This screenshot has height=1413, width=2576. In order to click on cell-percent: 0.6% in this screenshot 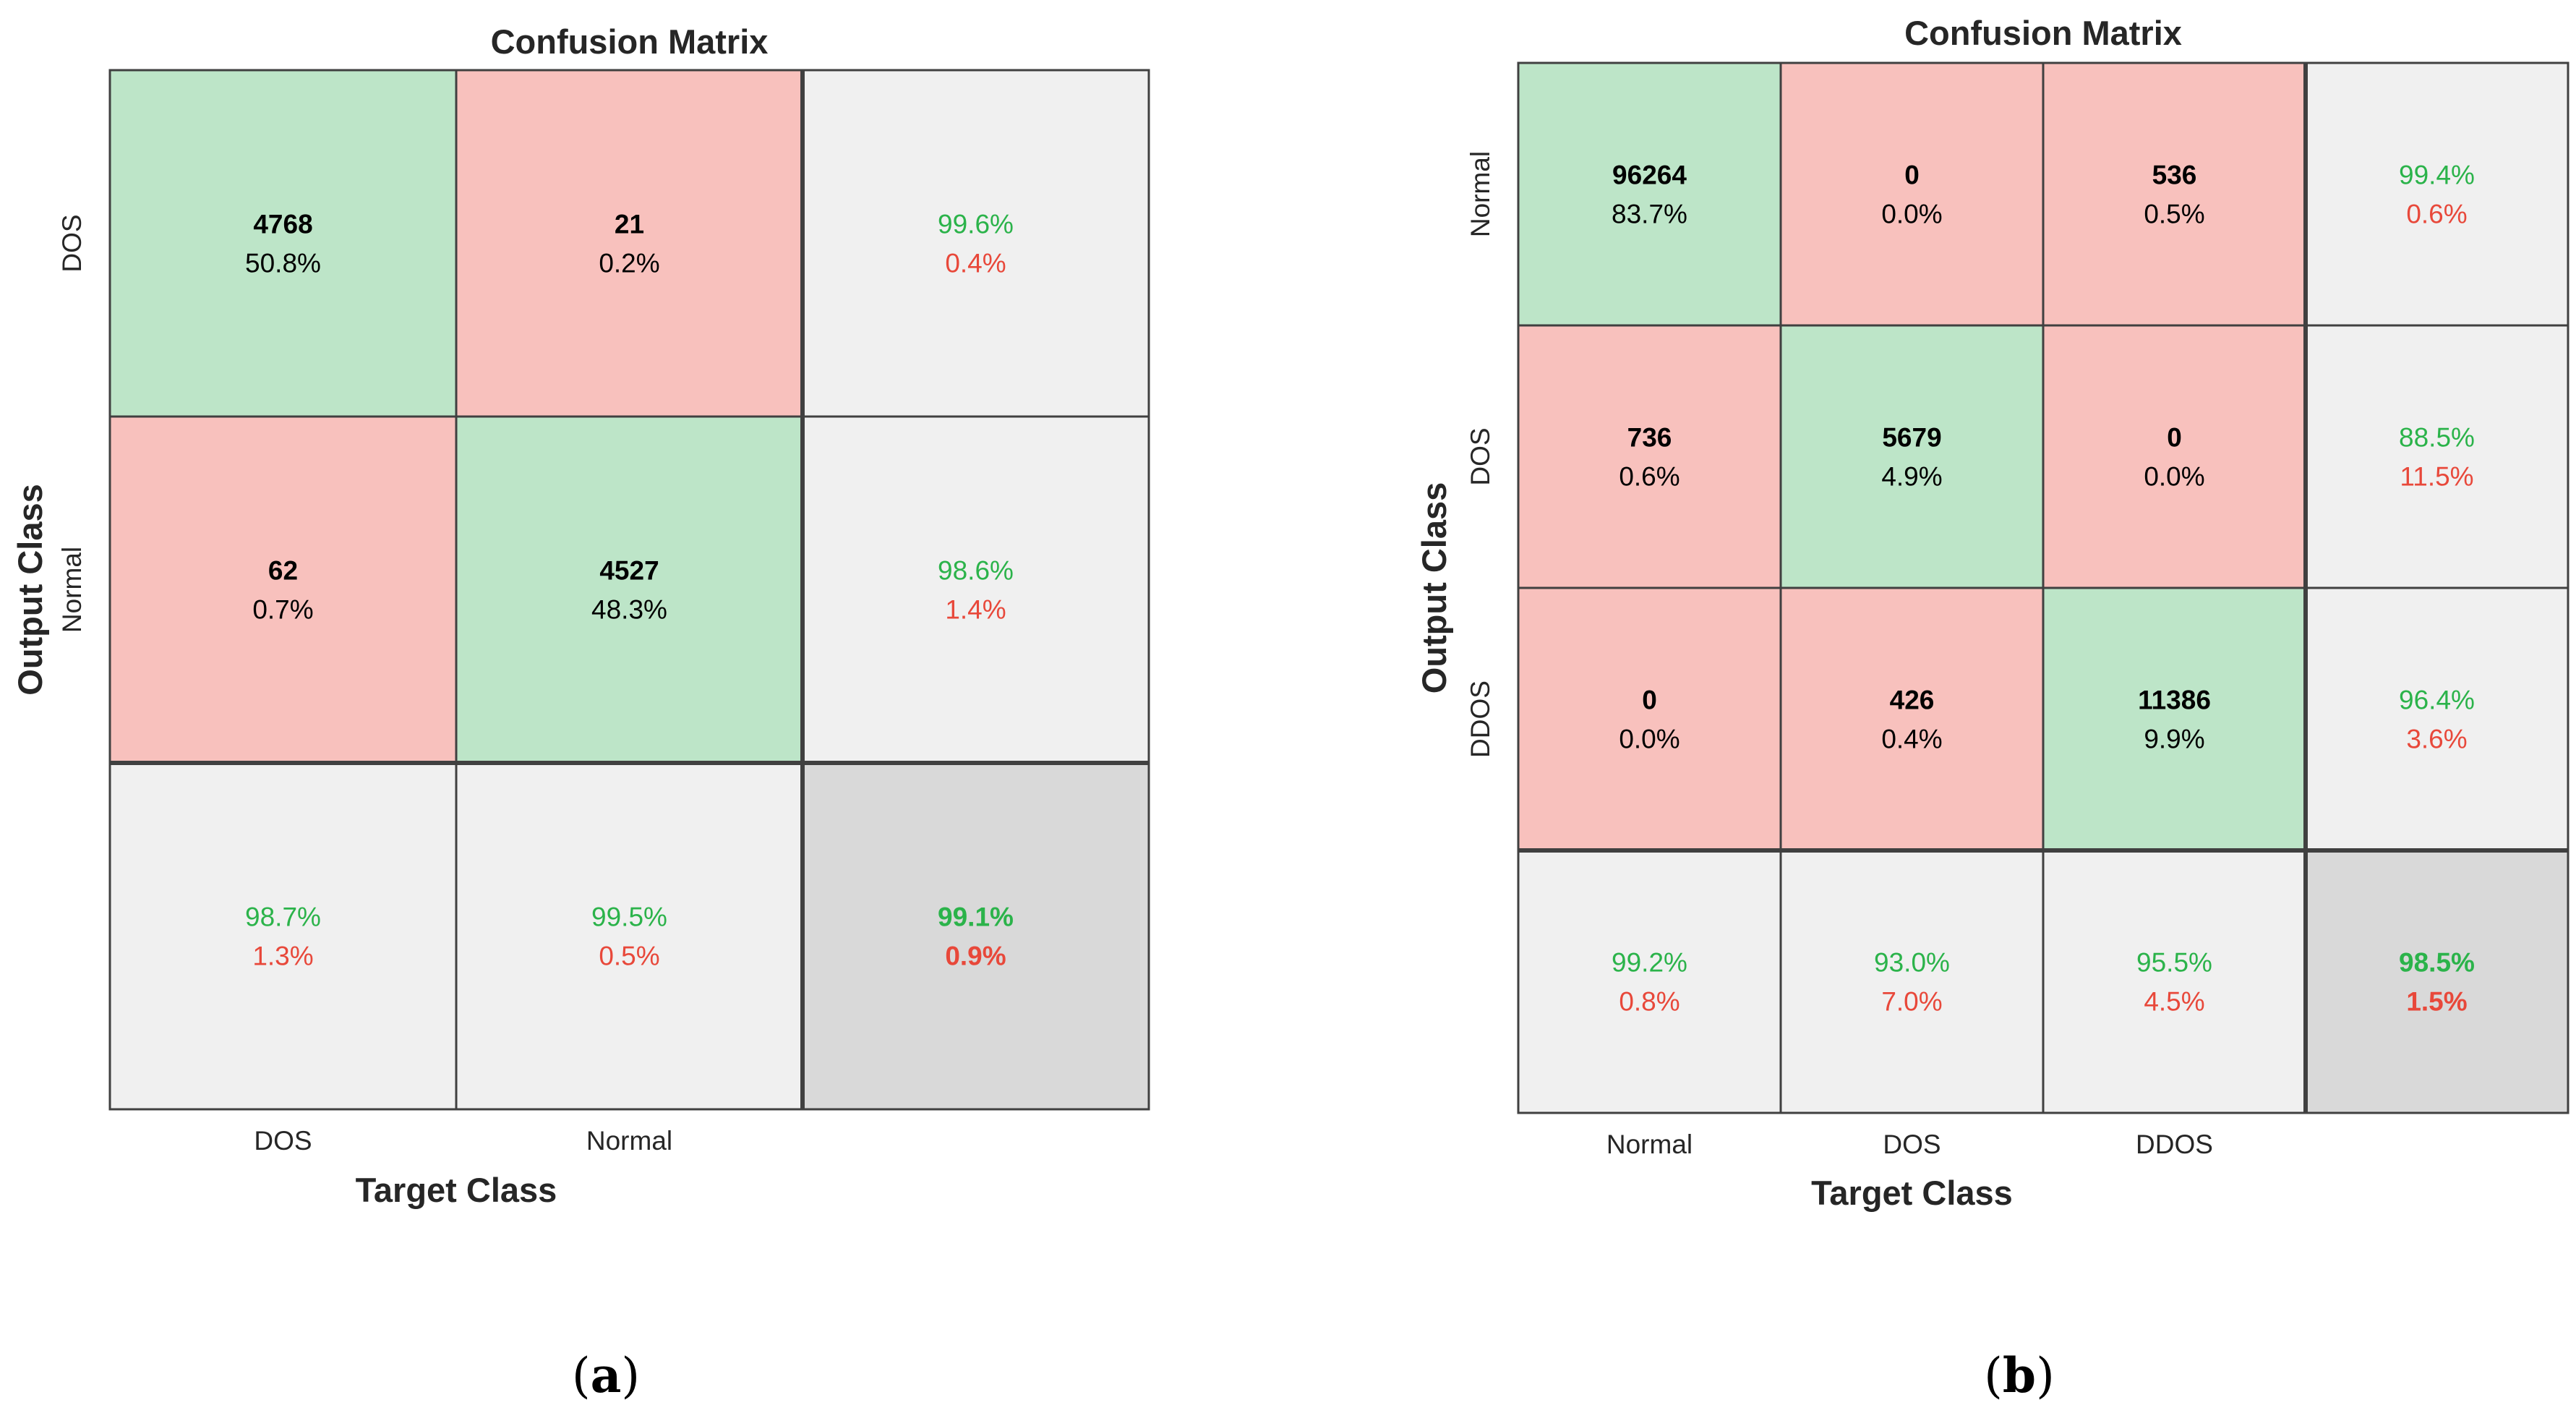, I will do `click(1649, 477)`.